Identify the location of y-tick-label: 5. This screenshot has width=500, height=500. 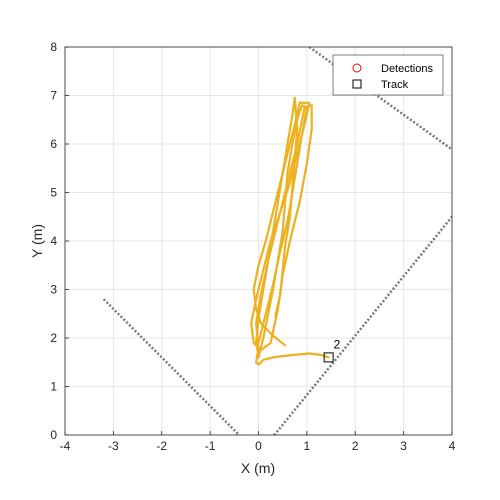
(53, 193).